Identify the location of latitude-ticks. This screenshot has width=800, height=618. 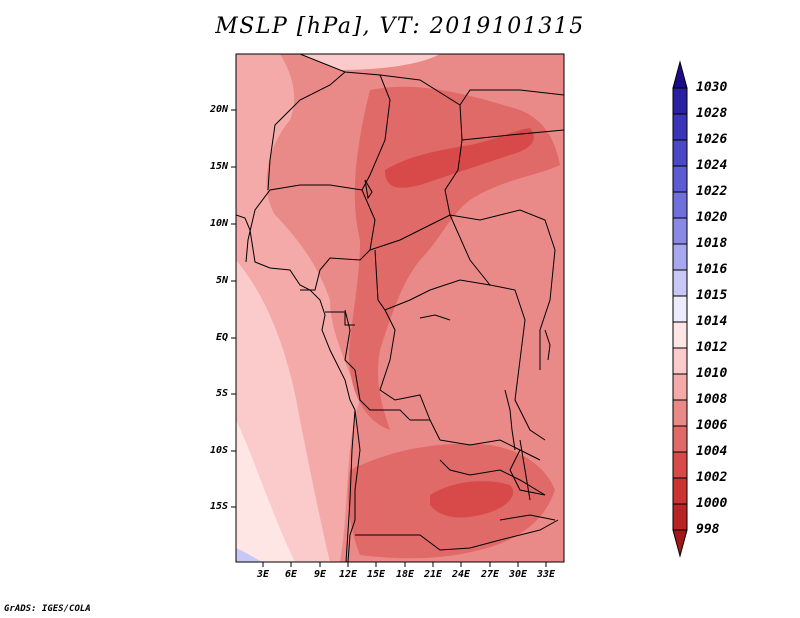
(233, 308).